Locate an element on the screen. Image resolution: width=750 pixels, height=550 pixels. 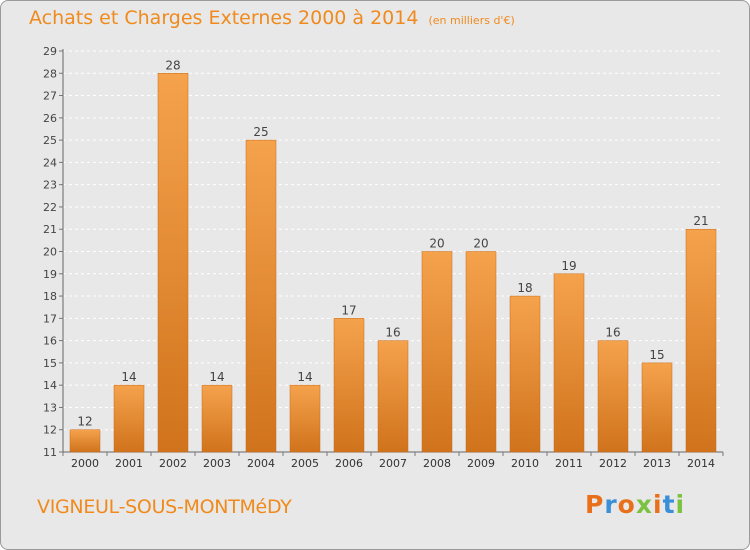
x-tick-label: 2014 is located at coordinates (701, 463).